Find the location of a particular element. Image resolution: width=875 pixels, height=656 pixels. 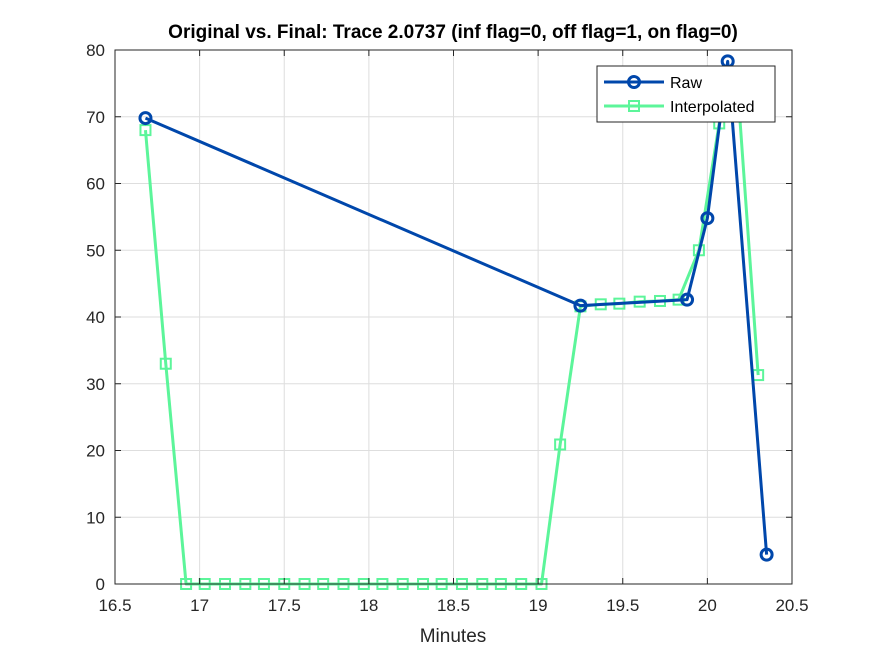

x-tick-label: 19.5 is located at coordinates (622, 605).